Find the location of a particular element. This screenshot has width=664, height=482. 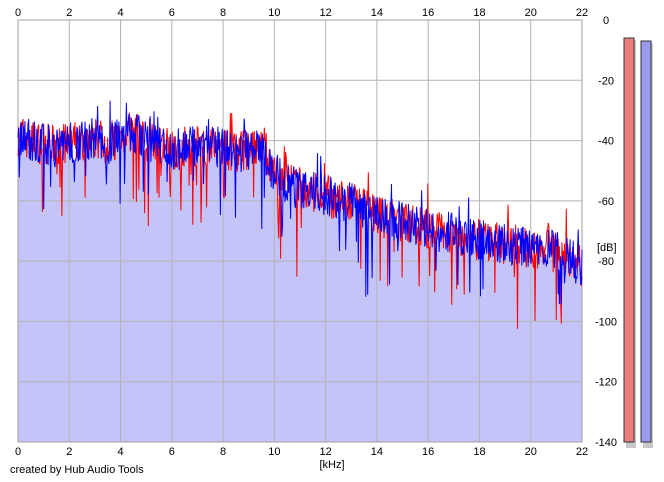

meter-blue is located at coordinates (646, 241).